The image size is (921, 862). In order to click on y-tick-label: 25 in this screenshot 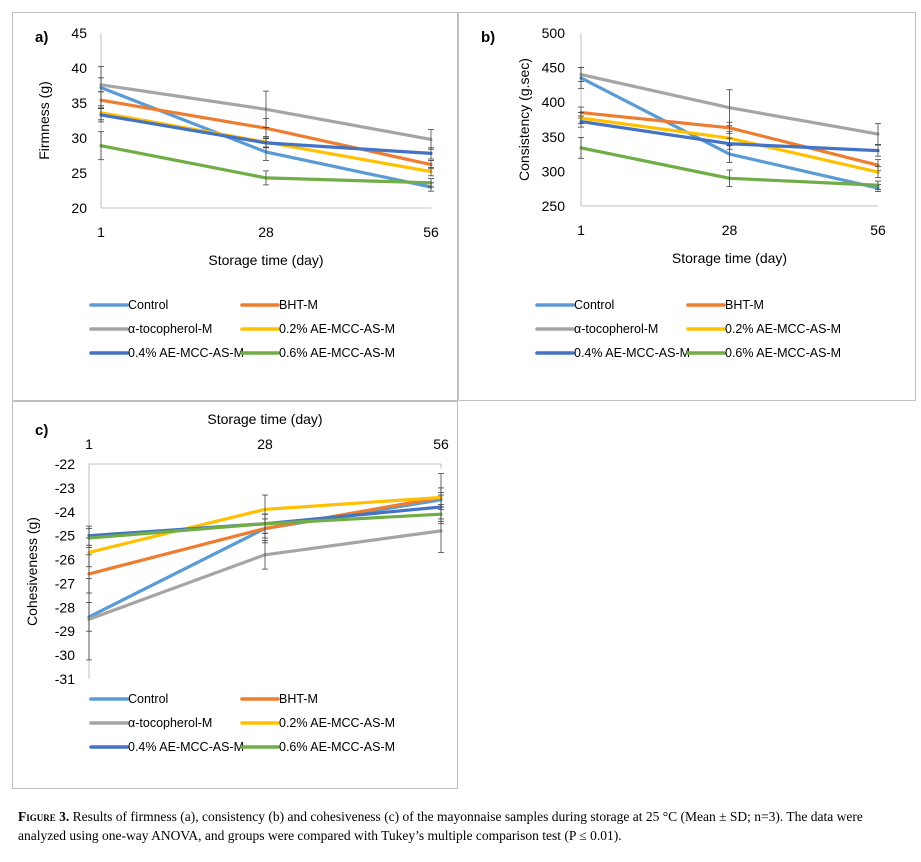, I will do `click(79, 173)`.